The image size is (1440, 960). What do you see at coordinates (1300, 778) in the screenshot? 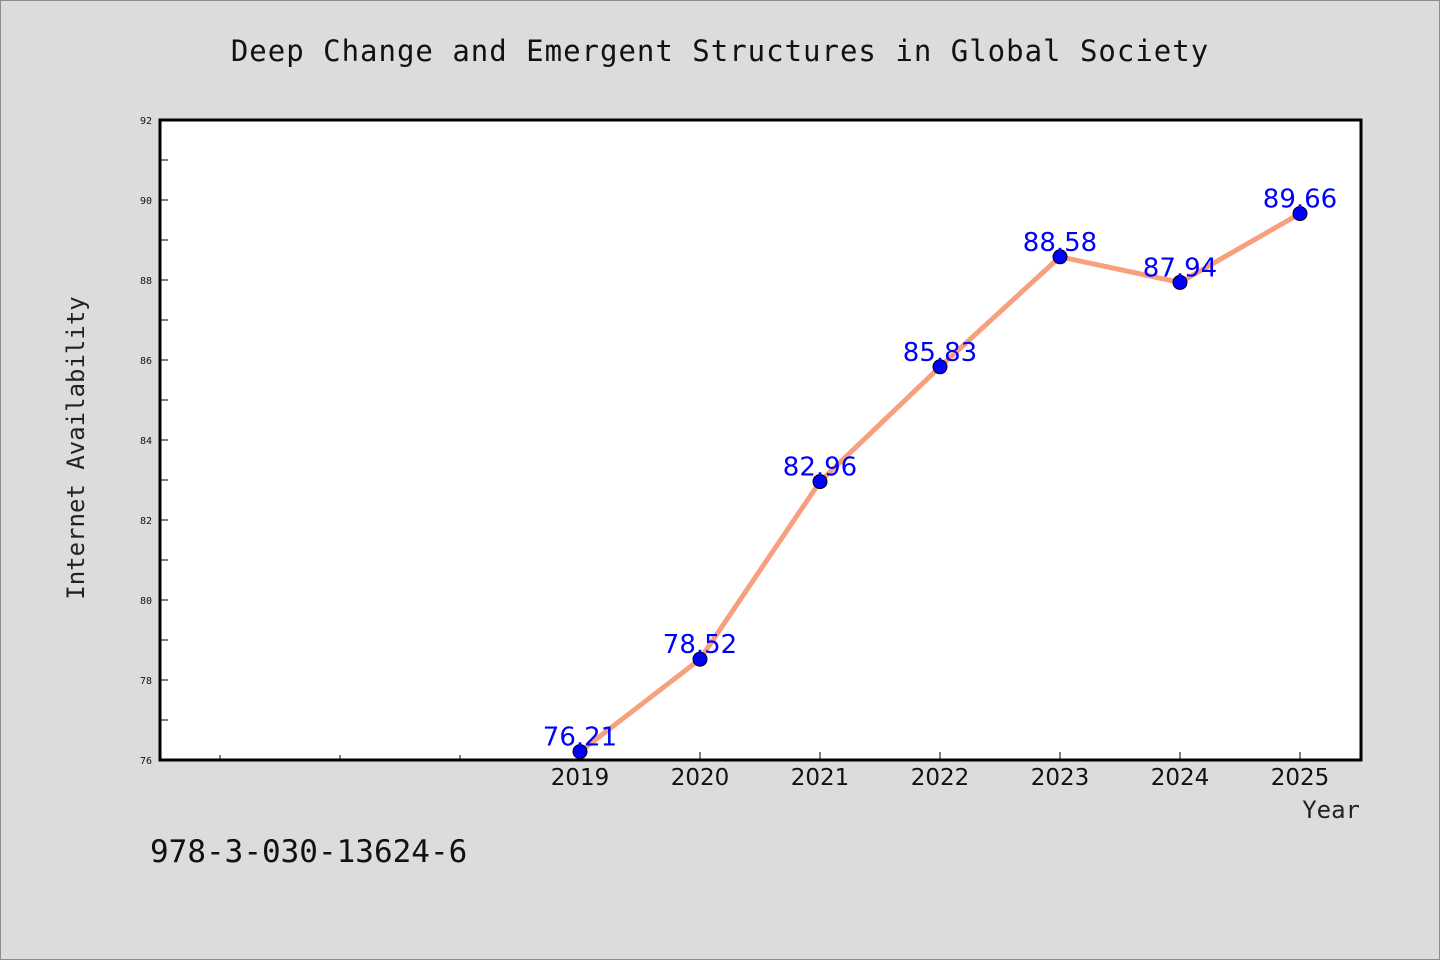
I see `x-tick-label: 2025` at bounding box center [1300, 778].